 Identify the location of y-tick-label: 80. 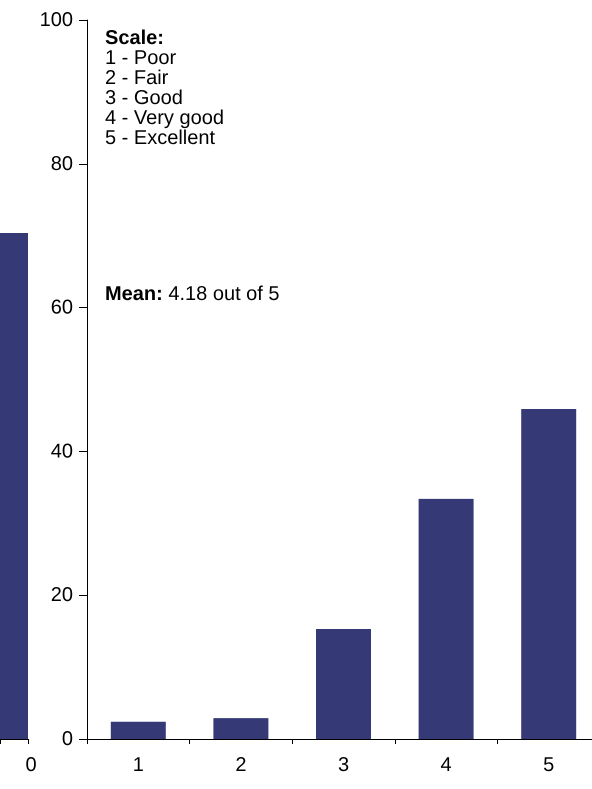
(61, 163).